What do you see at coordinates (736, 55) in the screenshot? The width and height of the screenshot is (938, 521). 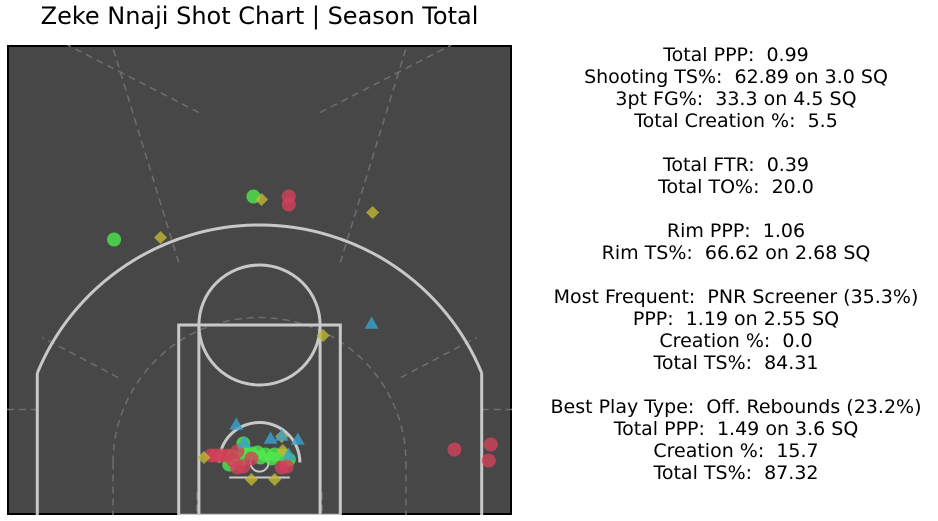 I see `stat-line: Total PPP: 0.99` at bounding box center [736, 55].